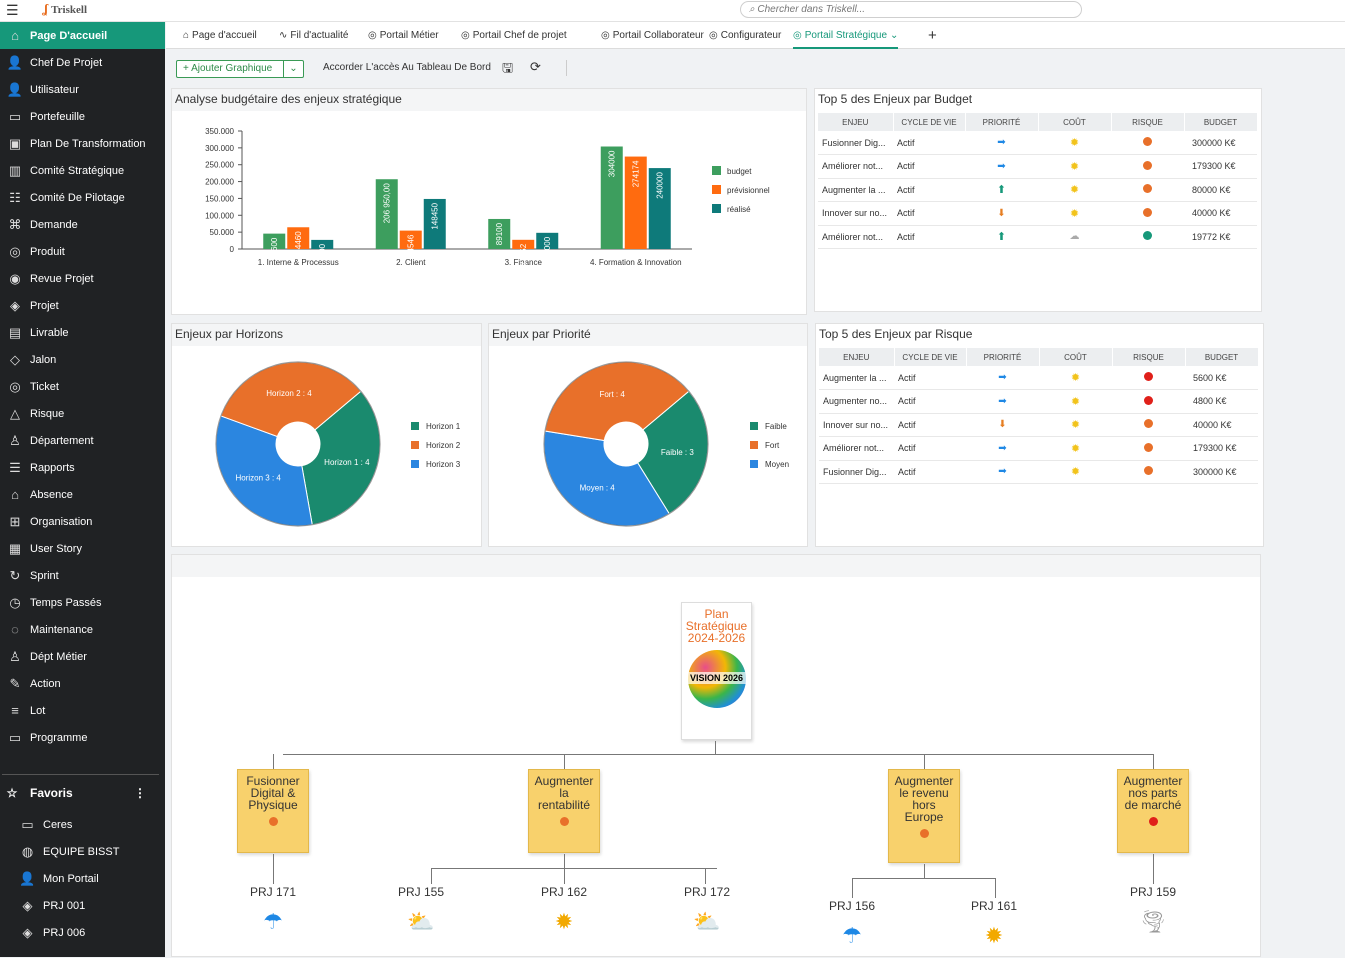  Describe the element at coordinates (82, 656) in the screenshot. I see `sidebar-item-23: ♙ Dépt Métier` at that location.